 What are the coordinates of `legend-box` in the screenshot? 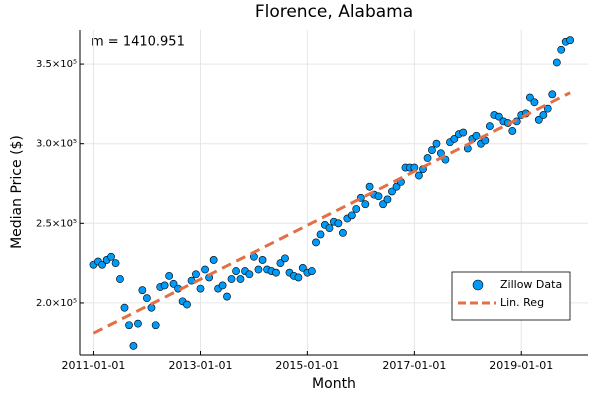 It's located at (511, 296).